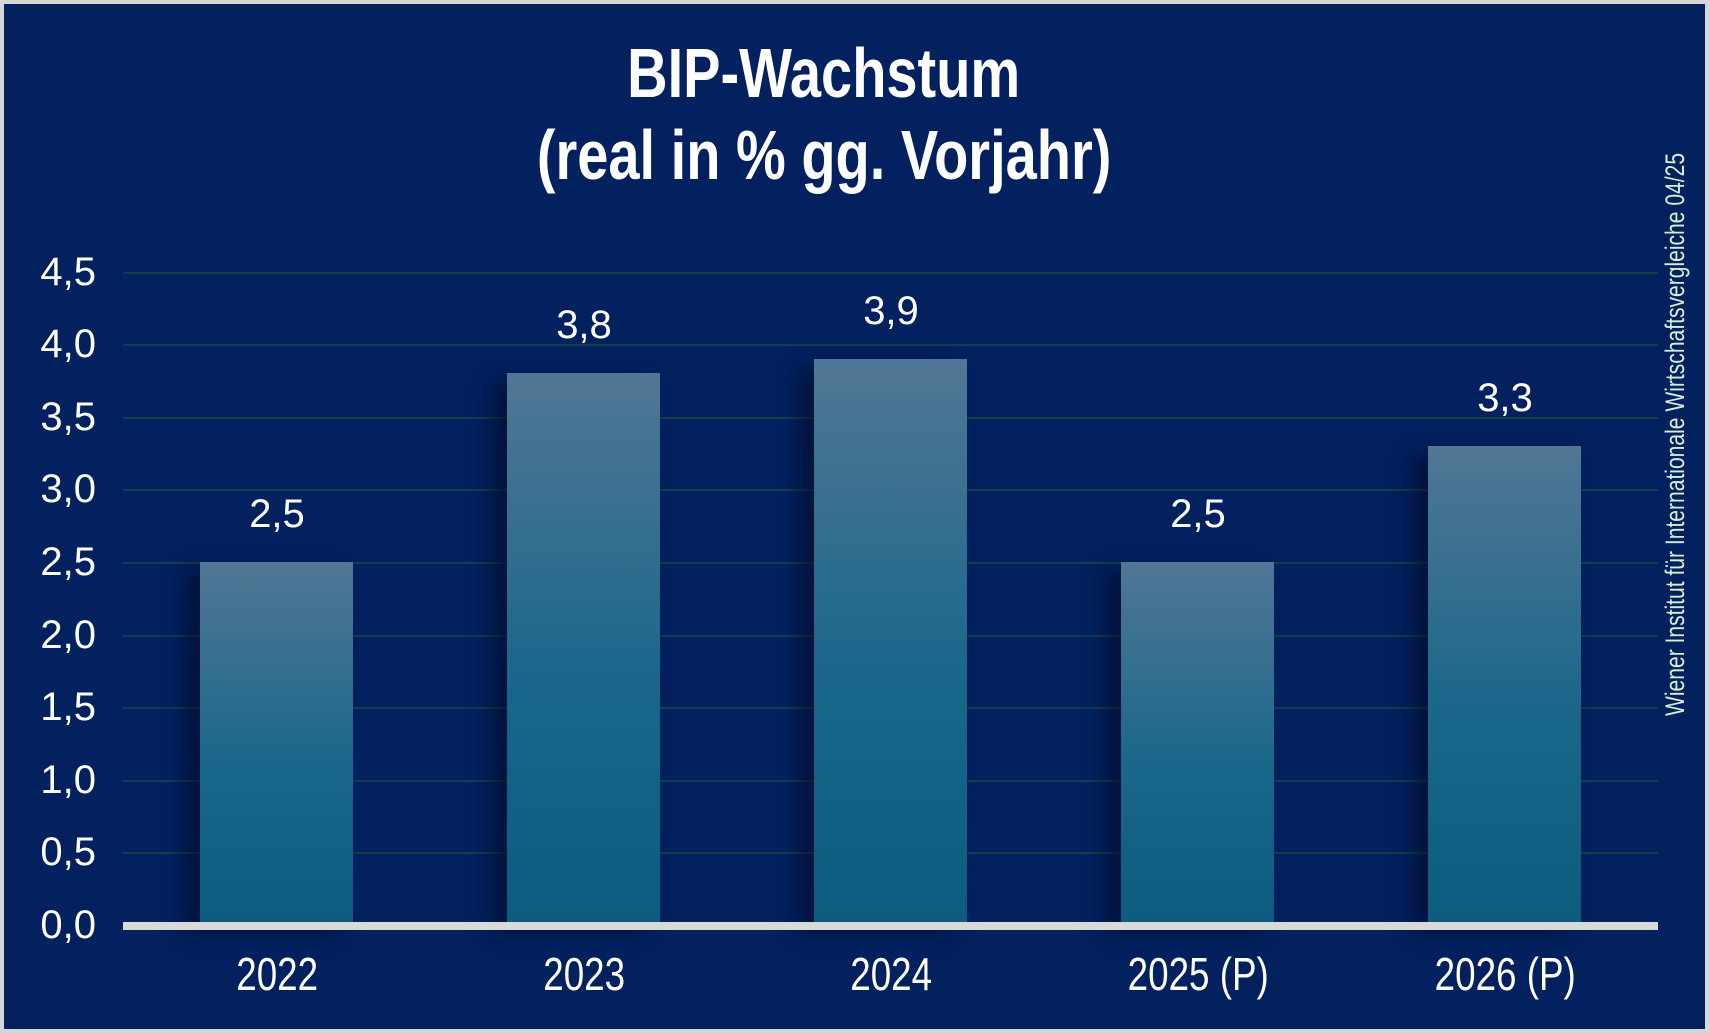  I want to click on x-axis-tick-text: 2024, so click(891, 974).